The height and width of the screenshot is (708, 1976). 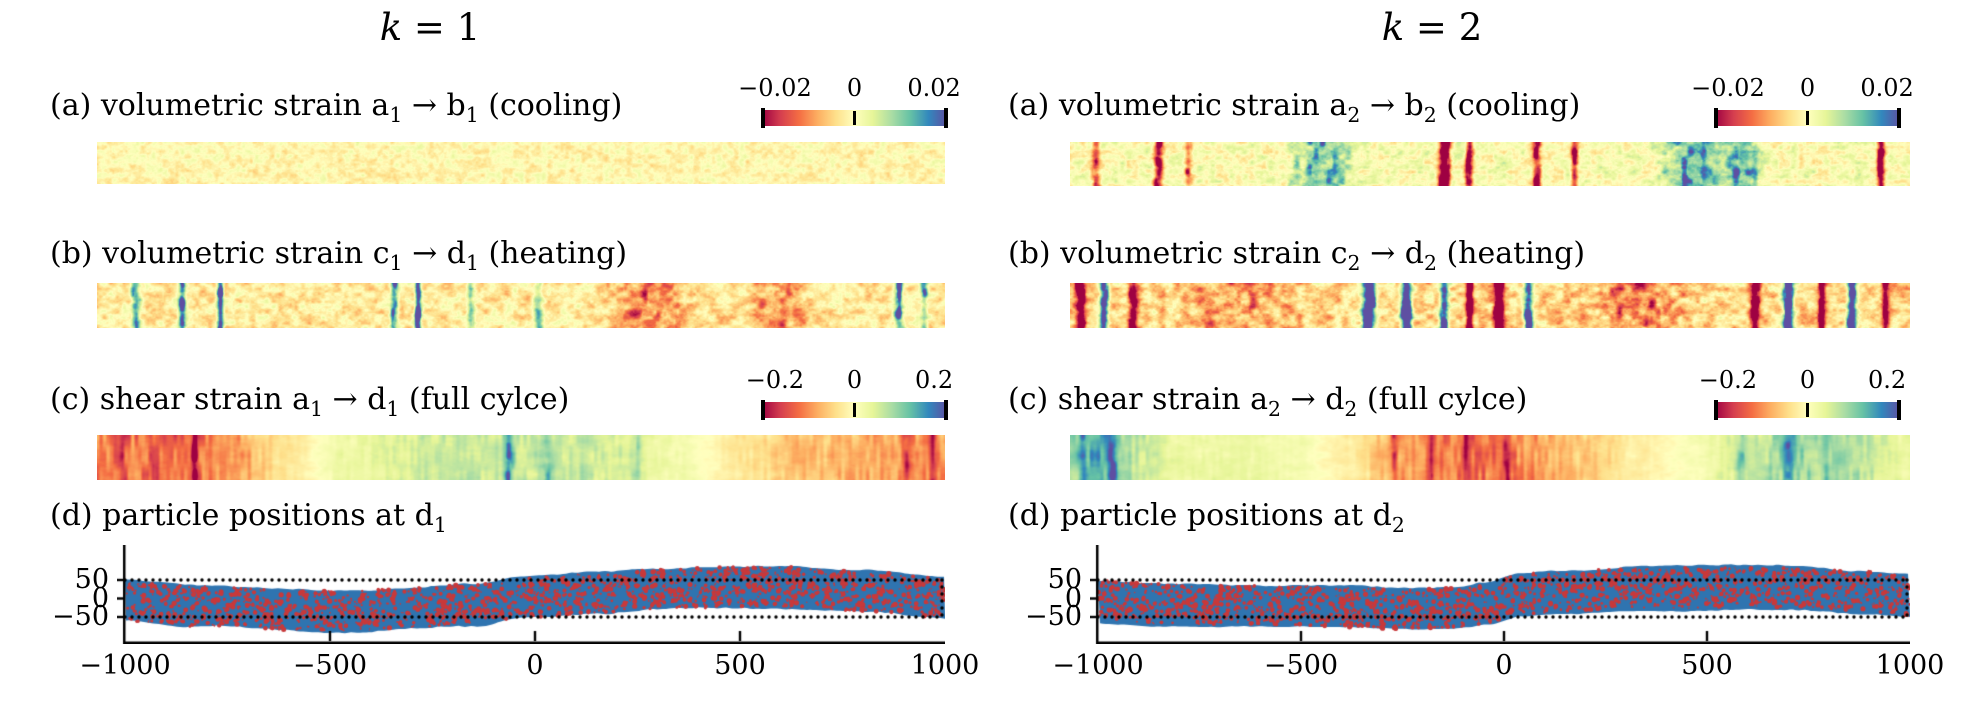 I want to click on panel-label-c-k2: (c) shear strain a2 → d2 (full cylce), so click(x=1267, y=400).